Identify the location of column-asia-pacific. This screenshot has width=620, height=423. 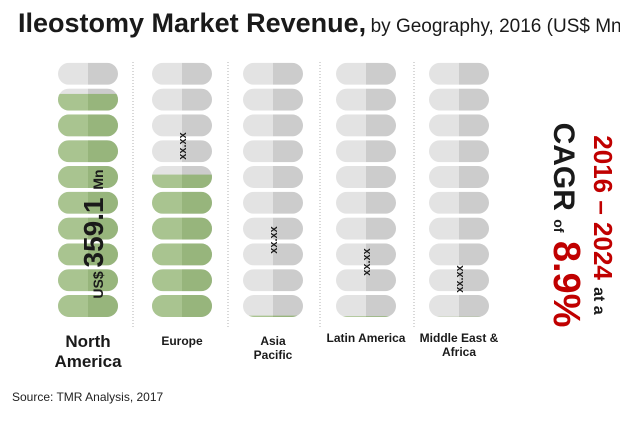
(273, 189).